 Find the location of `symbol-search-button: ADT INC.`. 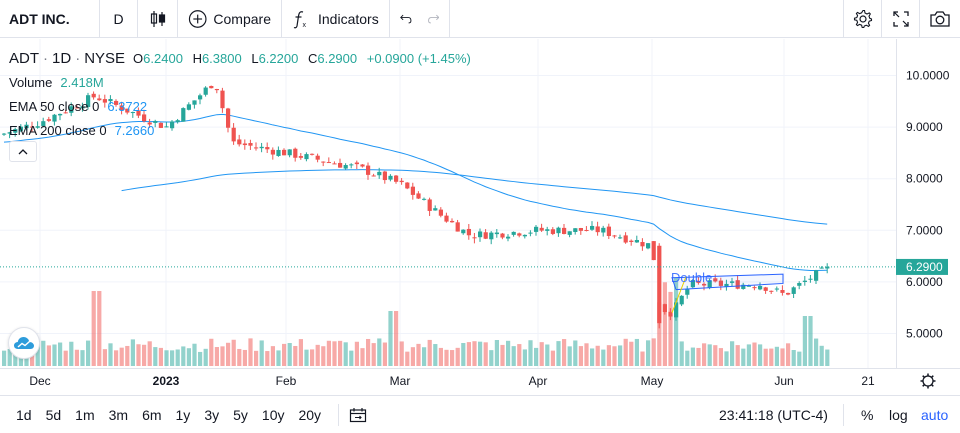

symbol-search-button: ADT INC. is located at coordinates (50, 19).